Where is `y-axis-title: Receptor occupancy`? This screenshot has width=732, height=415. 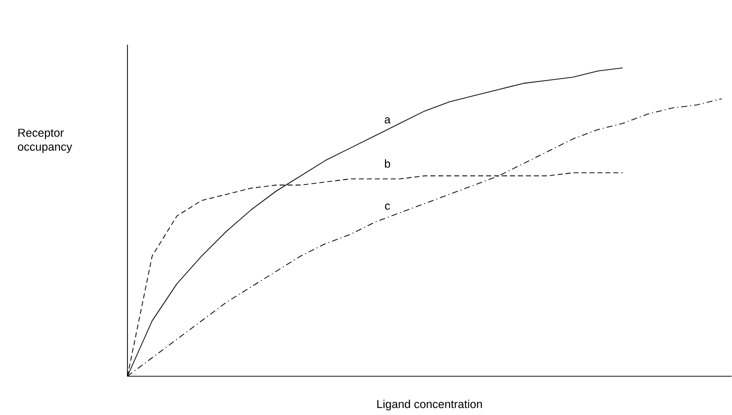 y-axis-title: Receptor occupancy is located at coordinates (45, 140).